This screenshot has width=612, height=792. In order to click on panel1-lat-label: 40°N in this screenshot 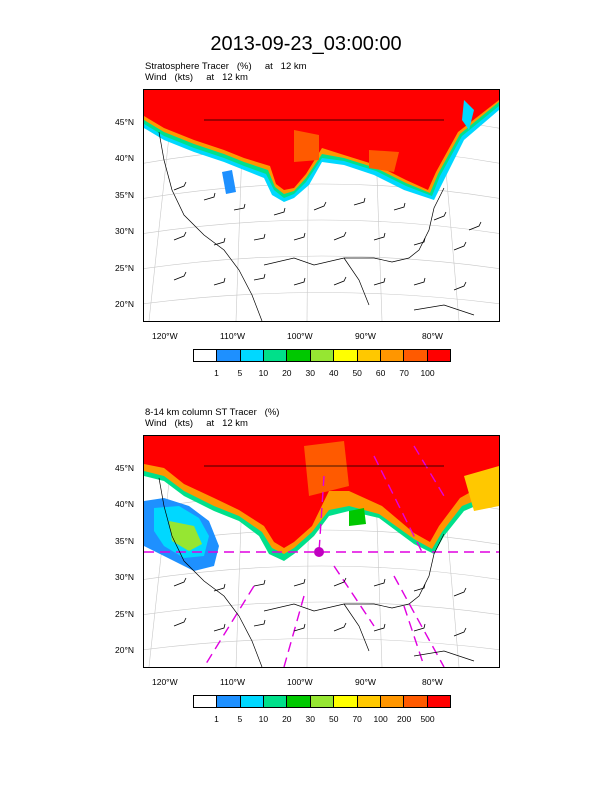, I will do `click(124, 158)`.